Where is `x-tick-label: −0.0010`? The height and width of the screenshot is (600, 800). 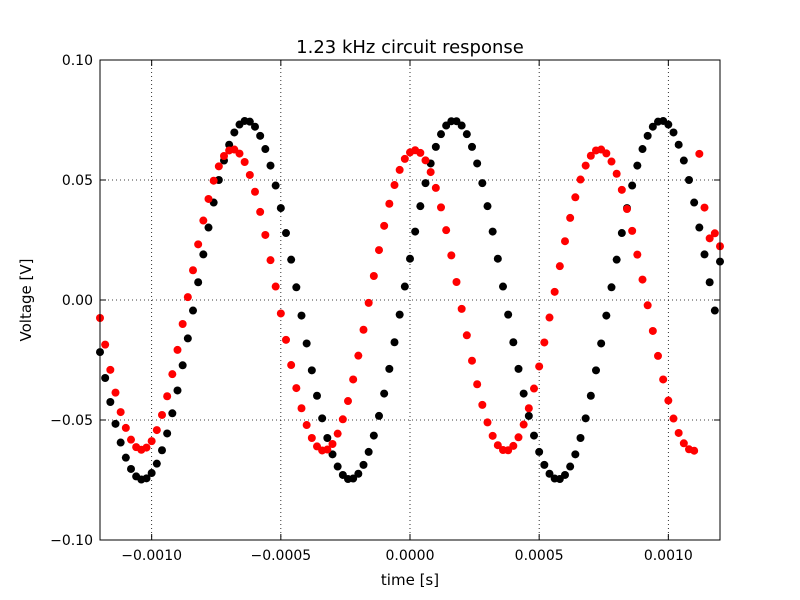 x-tick-label: −0.0010 is located at coordinates (151, 556).